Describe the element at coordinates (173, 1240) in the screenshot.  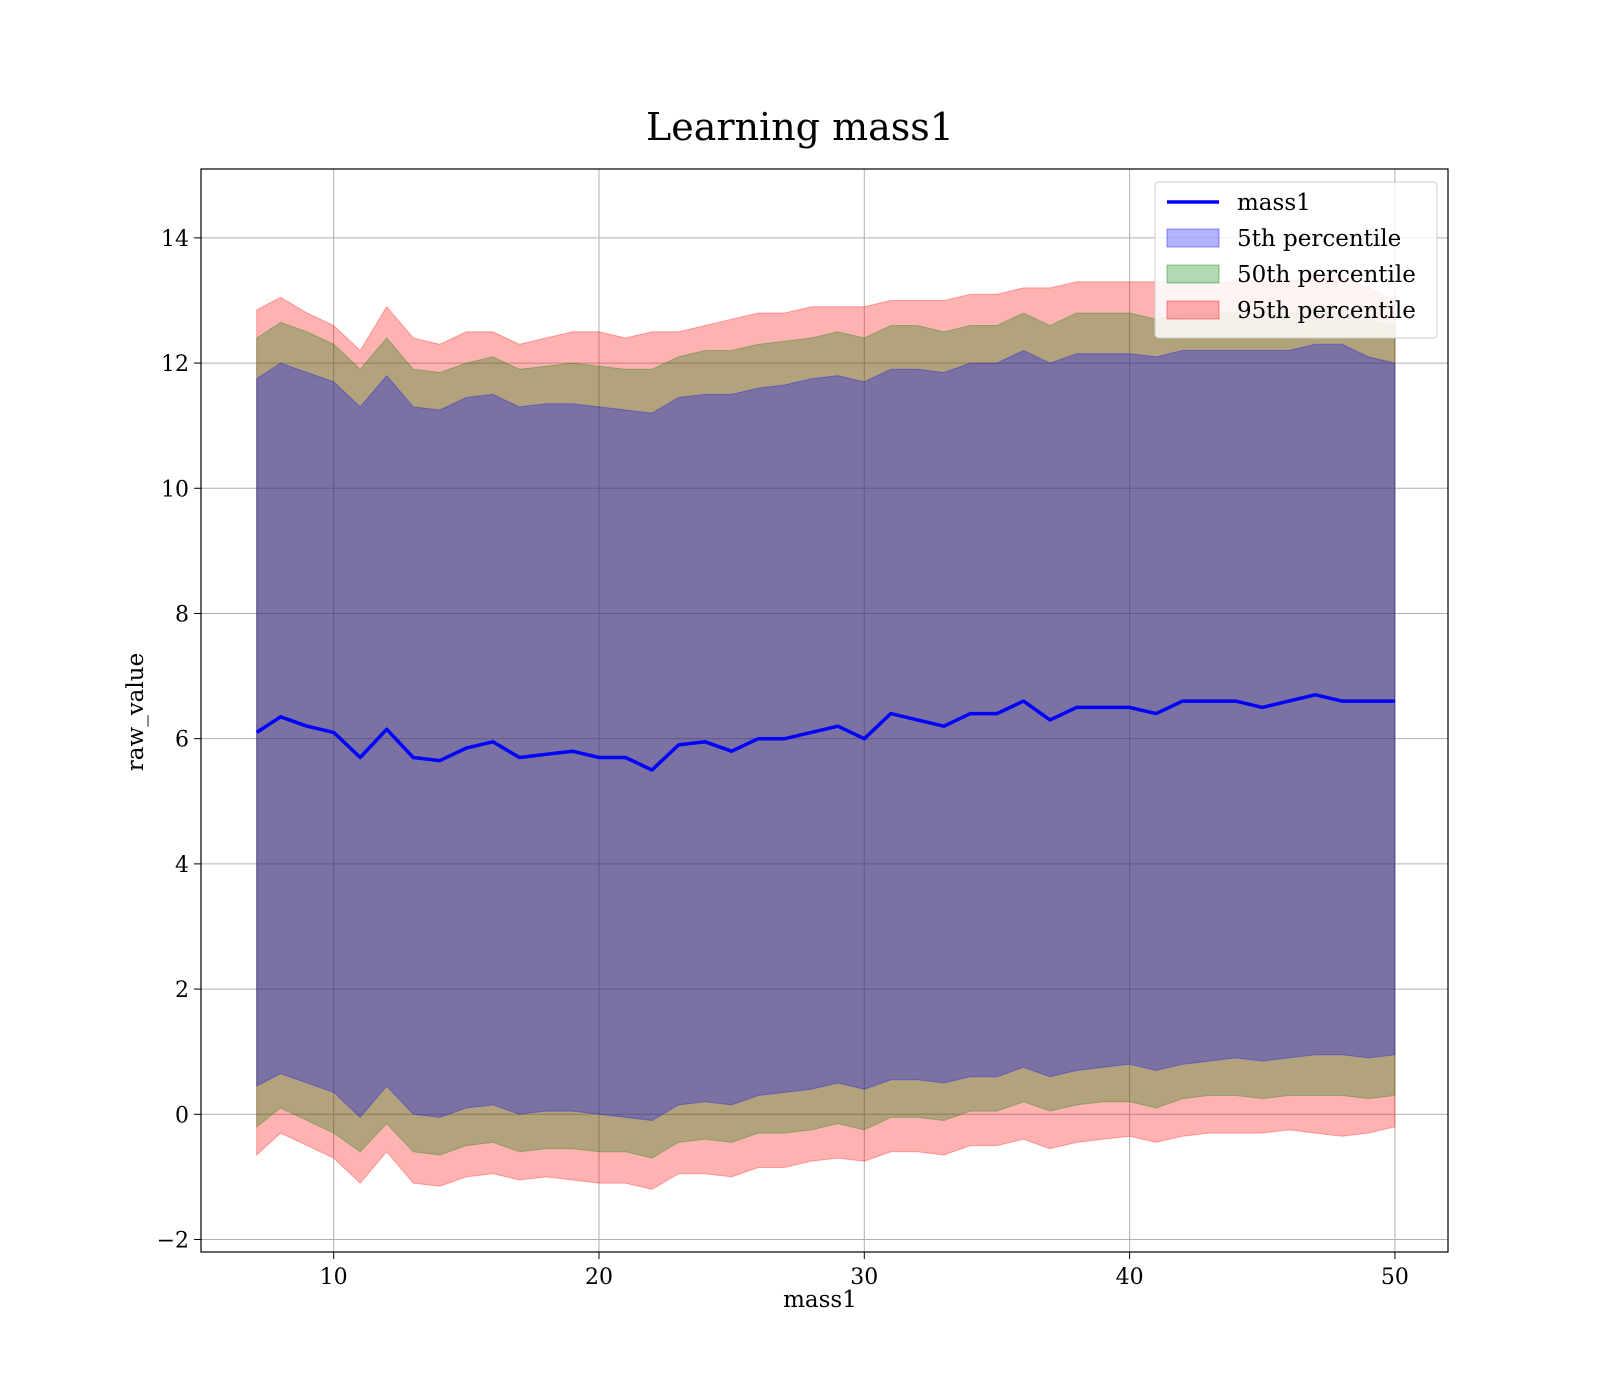
I see `y-tick-label: −2` at that location.